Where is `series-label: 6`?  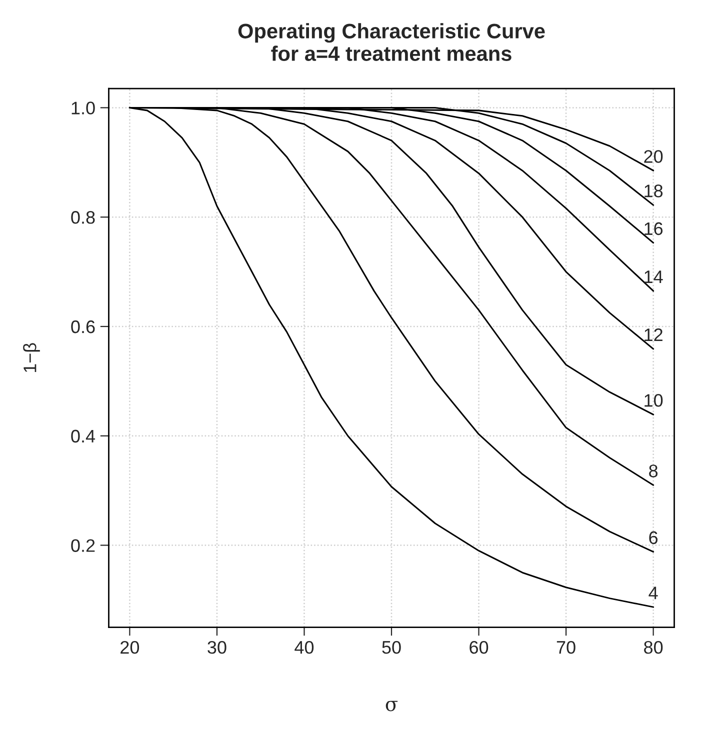 series-label: 6 is located at coordinates (653, 537).